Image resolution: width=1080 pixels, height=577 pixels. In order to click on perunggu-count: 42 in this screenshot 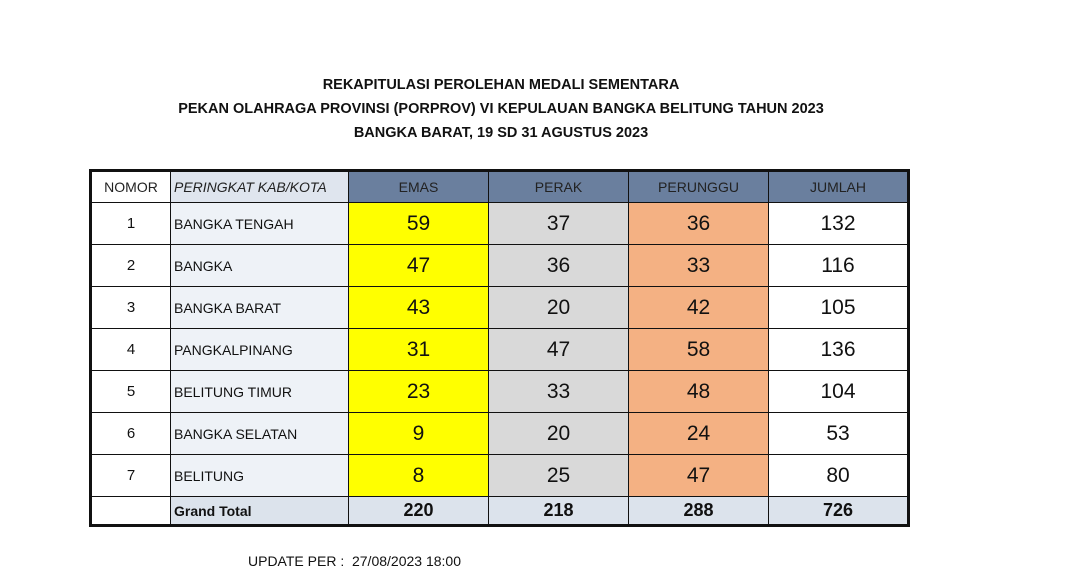, I will do `click(698, 307)`.